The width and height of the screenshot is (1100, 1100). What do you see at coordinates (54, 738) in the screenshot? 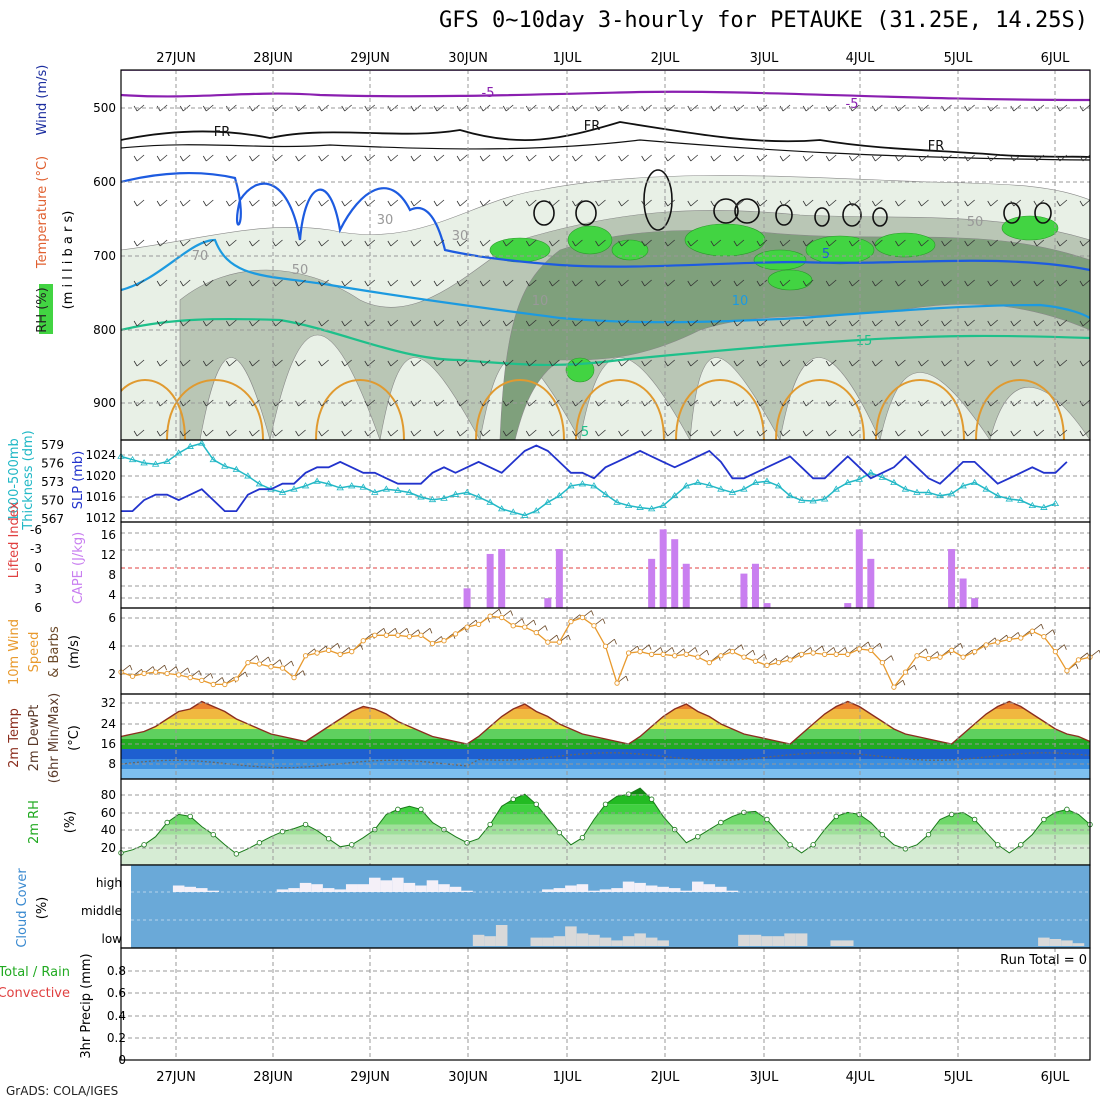
I see `panel-label: (6hr Min/Max)` at bounding box center [54, 738].